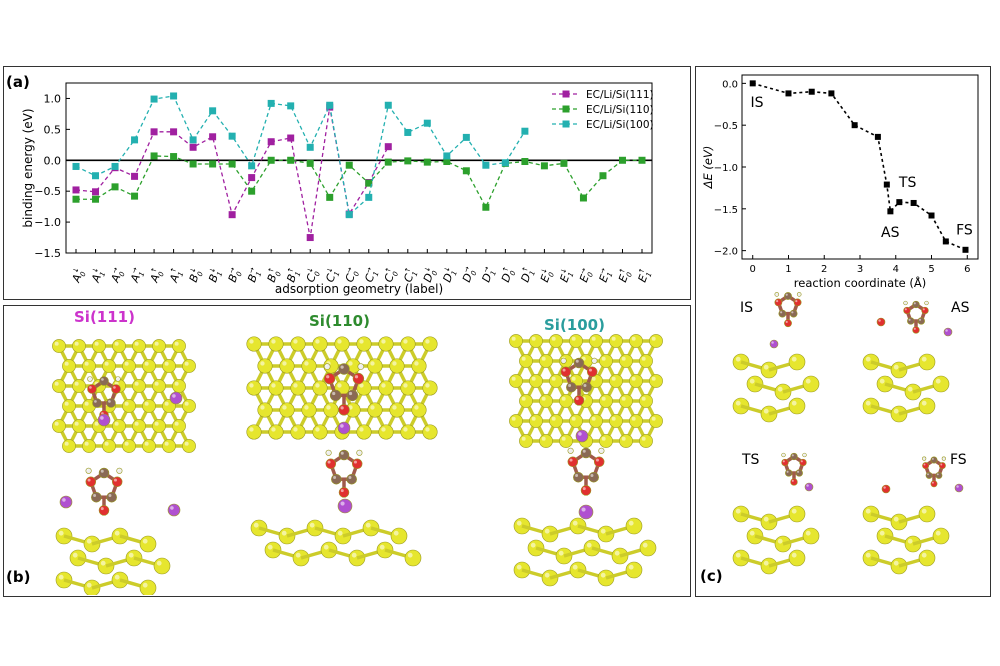  What do you see at coordinates (137, 276) in the screenshot?
I see `x-tick-label: A1→` at bounding box center [137, 276].